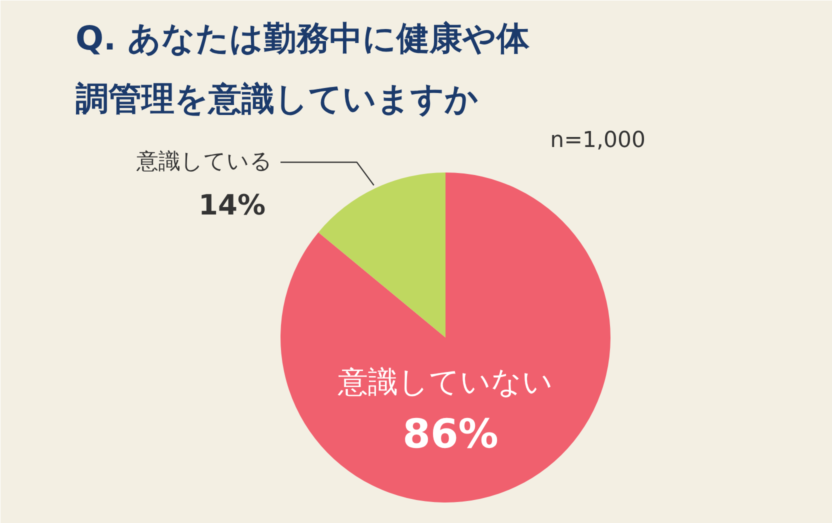  I want to click on chart-title: Q. あなたは勤務中に健康や体調管理を意識していますか, so click(303, 68).